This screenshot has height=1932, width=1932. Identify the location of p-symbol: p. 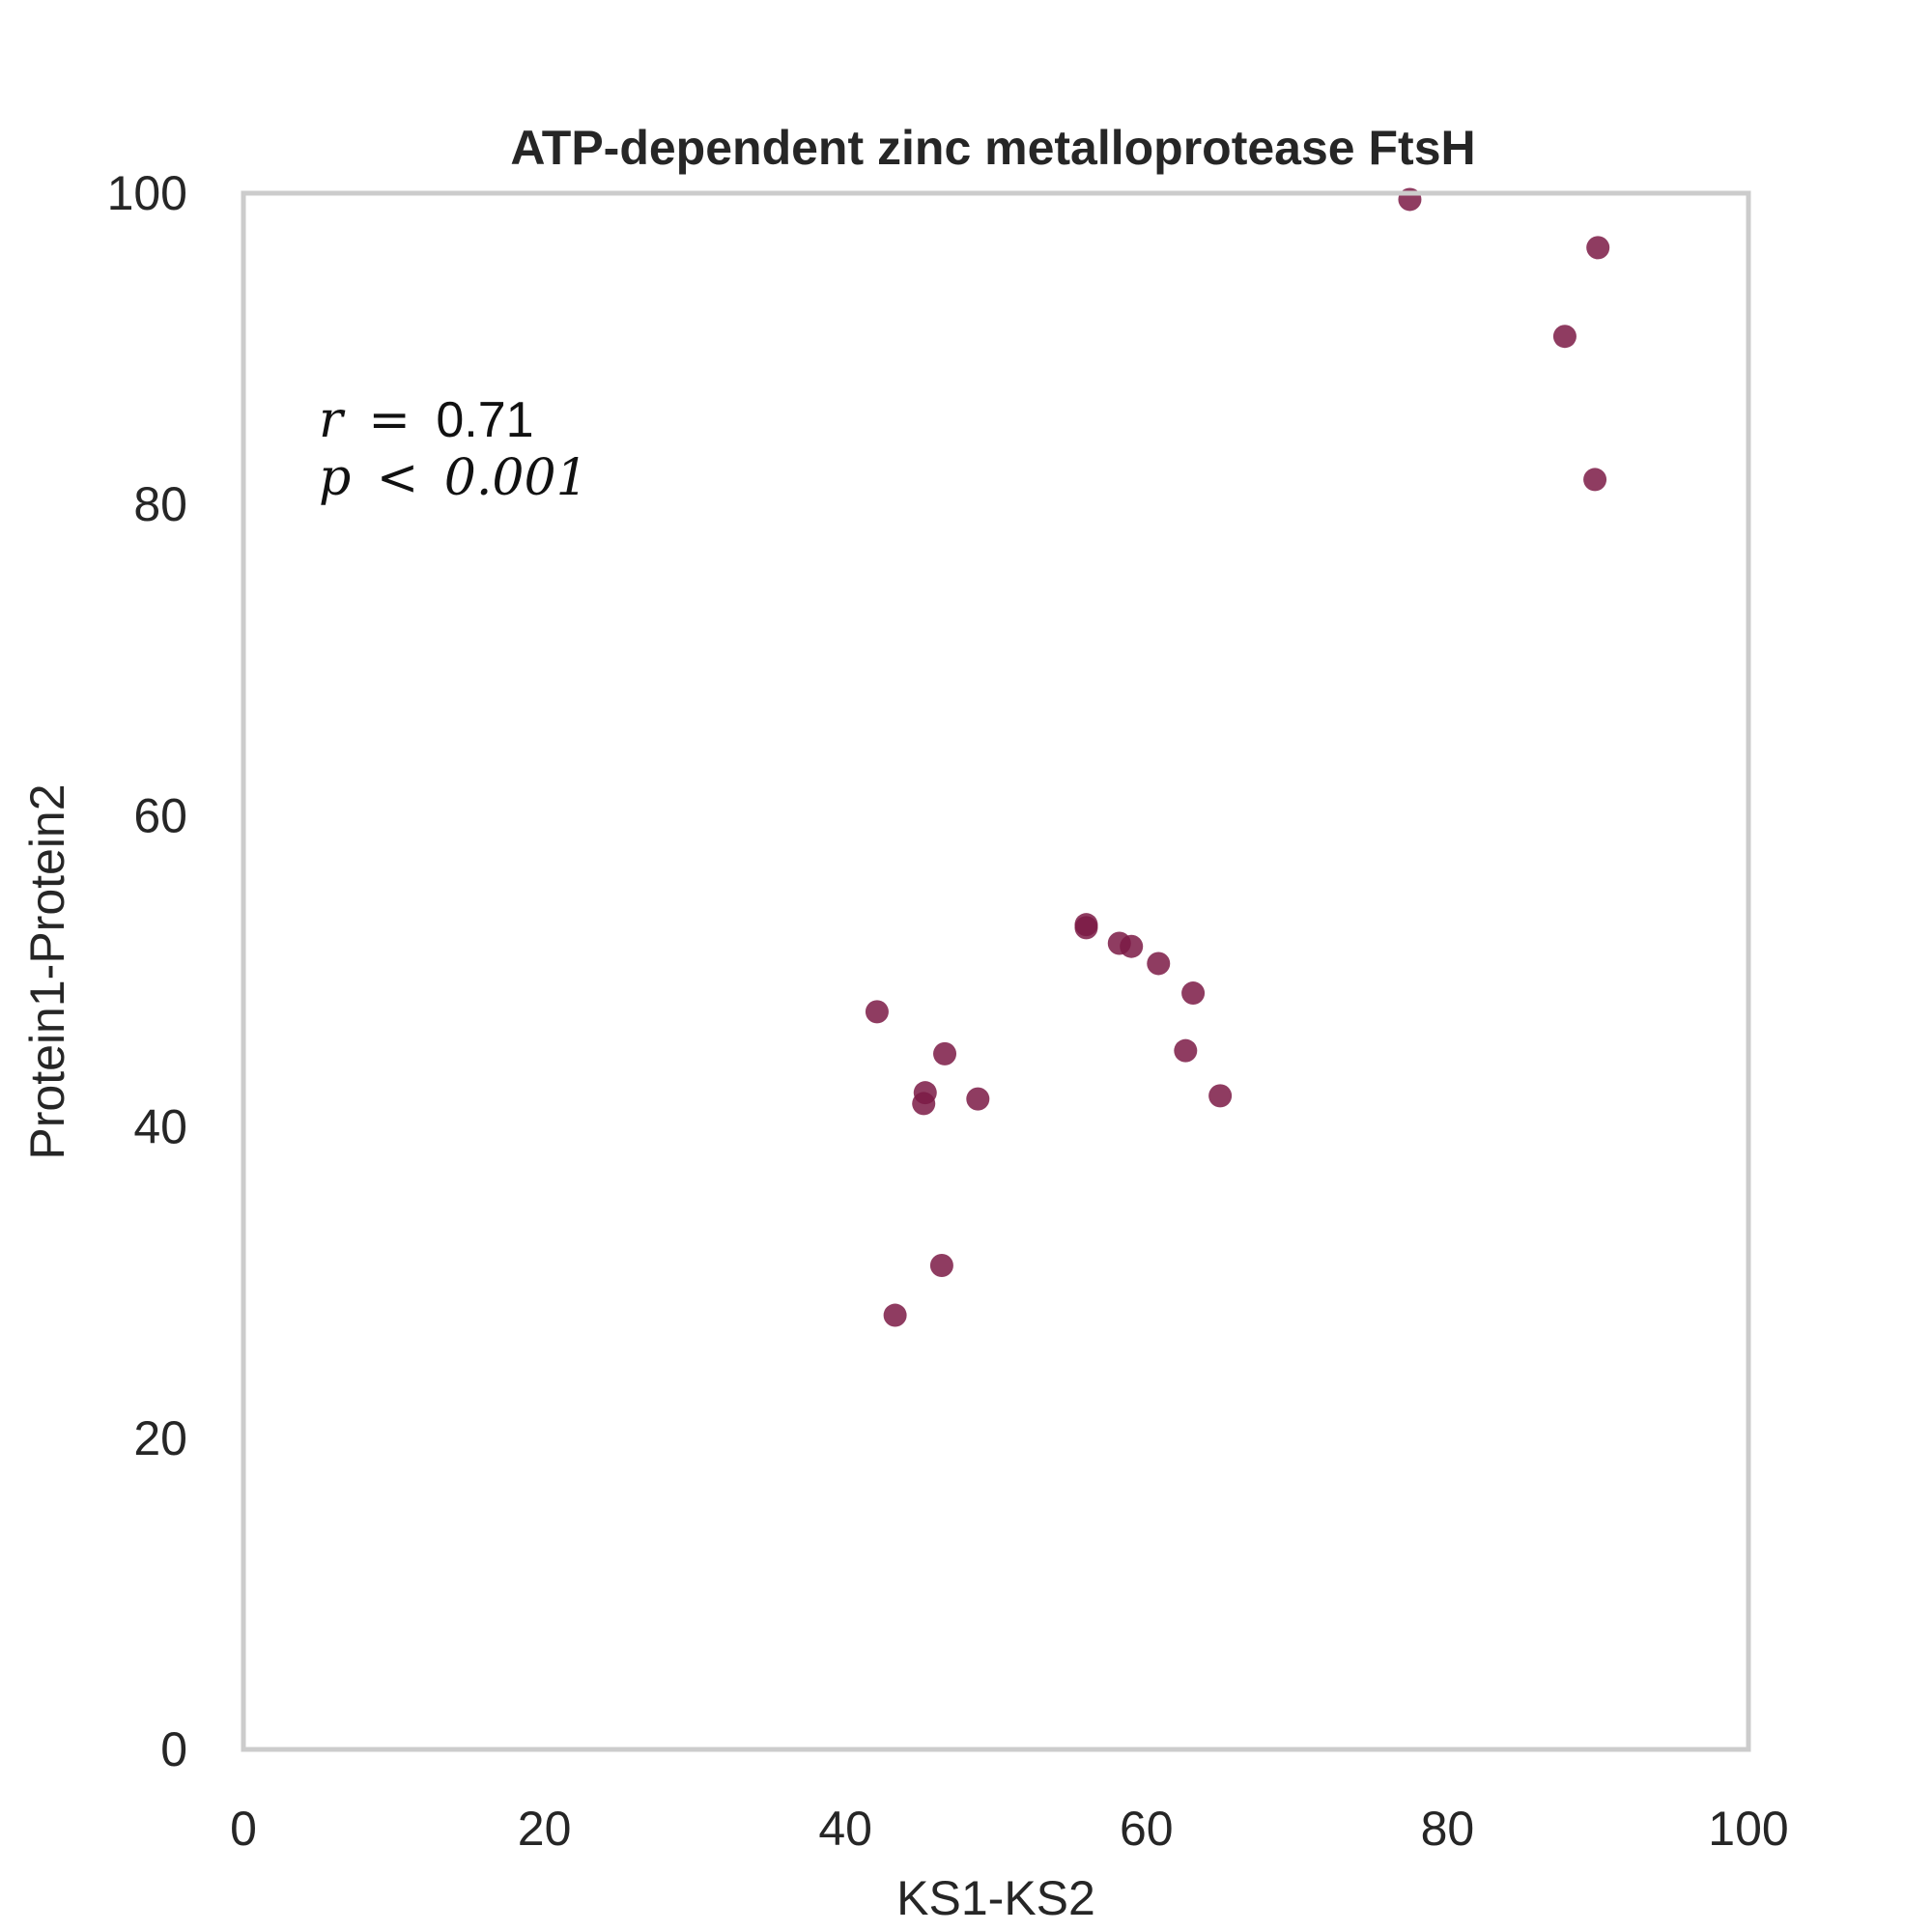
(335, 478).